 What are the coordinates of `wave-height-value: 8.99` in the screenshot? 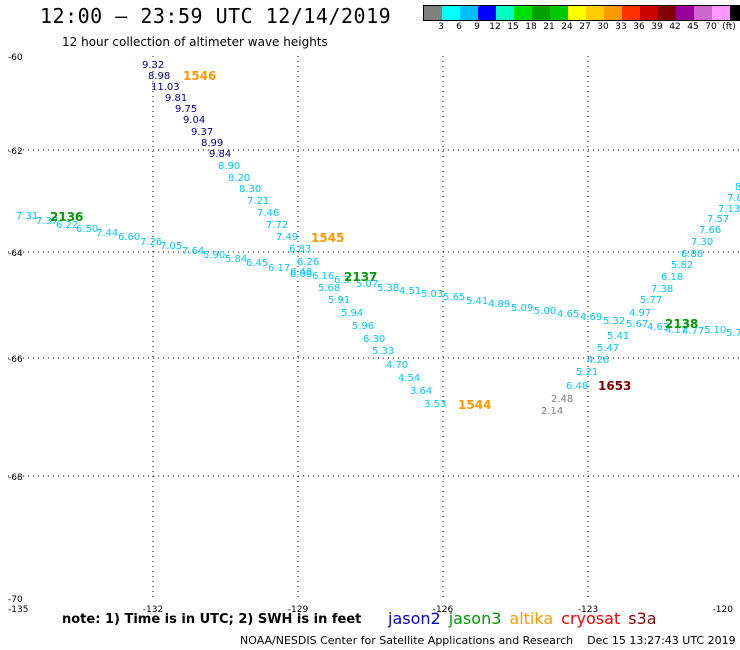 It's located at (212, 143).